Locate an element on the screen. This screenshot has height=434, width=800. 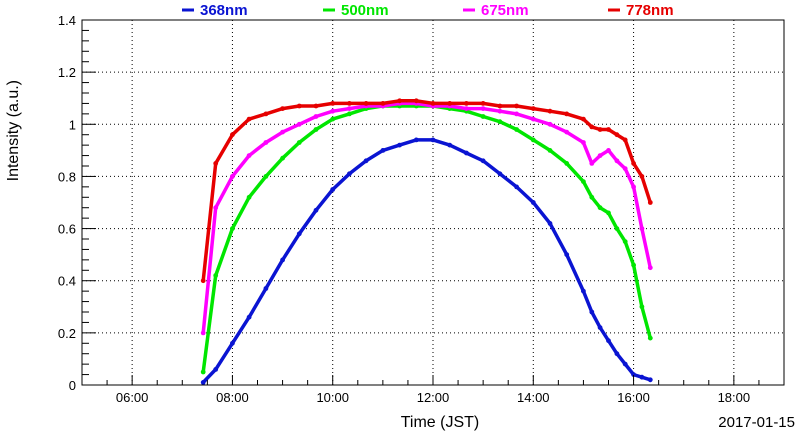
x-axis-title: Time (JST) is located at coordinates (440, 422).